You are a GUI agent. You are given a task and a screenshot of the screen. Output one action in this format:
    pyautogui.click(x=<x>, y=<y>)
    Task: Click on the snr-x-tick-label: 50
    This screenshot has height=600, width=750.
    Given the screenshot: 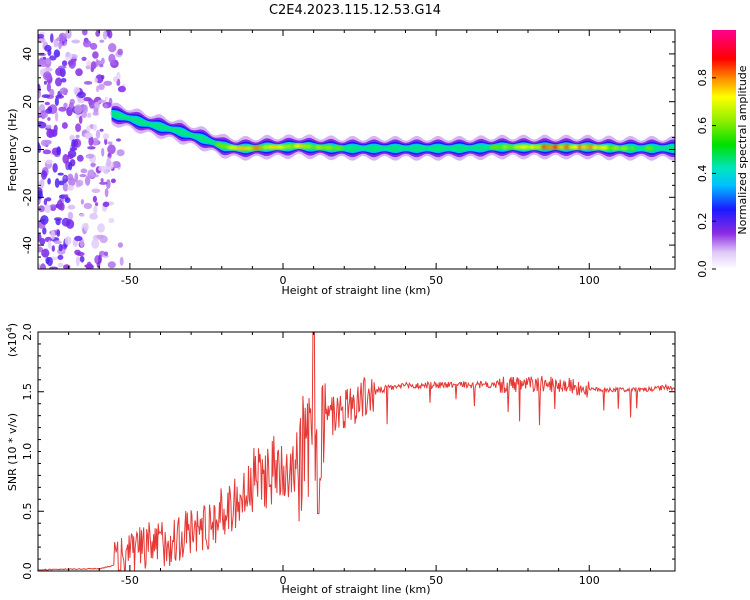 What is the action you would take?
    pyautogui.click(x=436, y=580)
    